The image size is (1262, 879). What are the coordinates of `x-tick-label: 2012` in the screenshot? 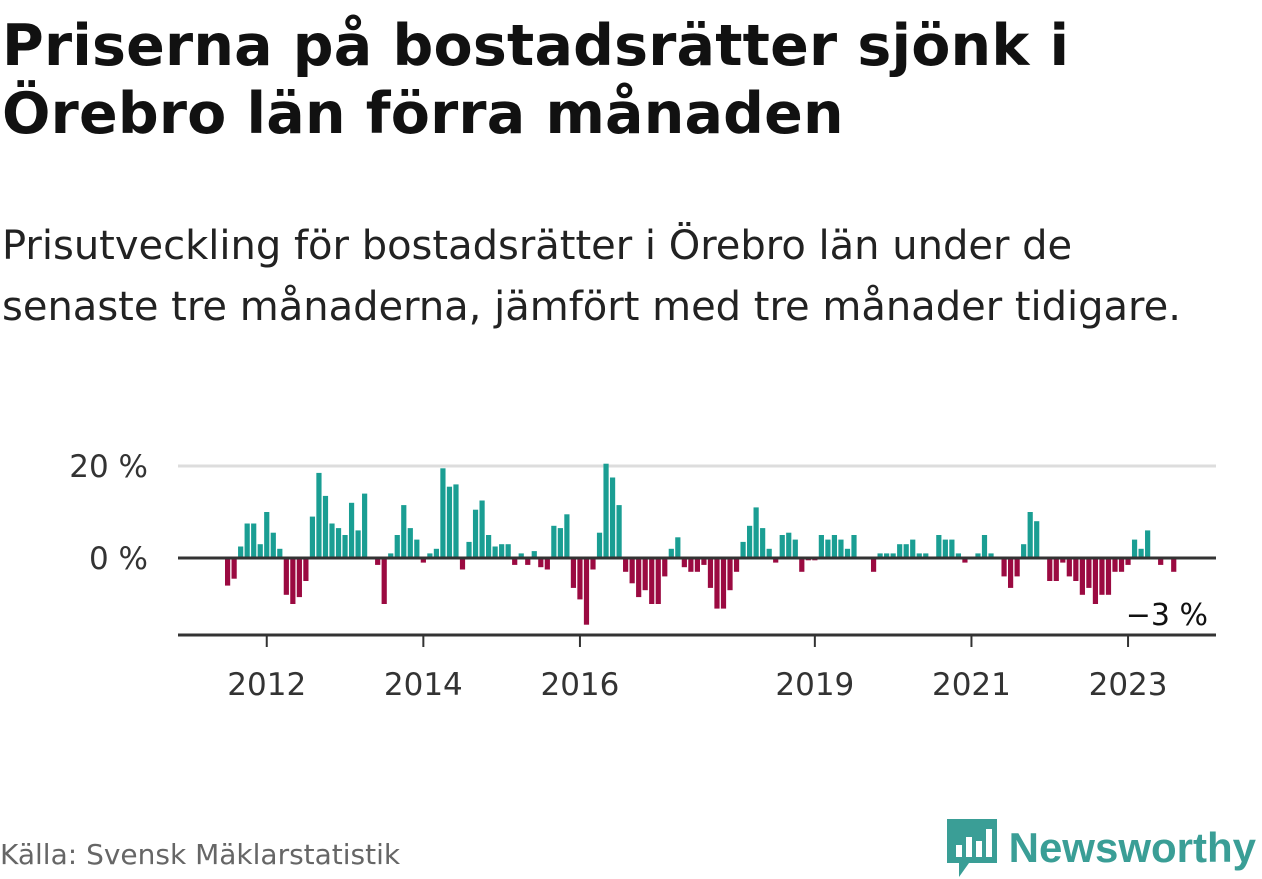 It's located at (266, 685).